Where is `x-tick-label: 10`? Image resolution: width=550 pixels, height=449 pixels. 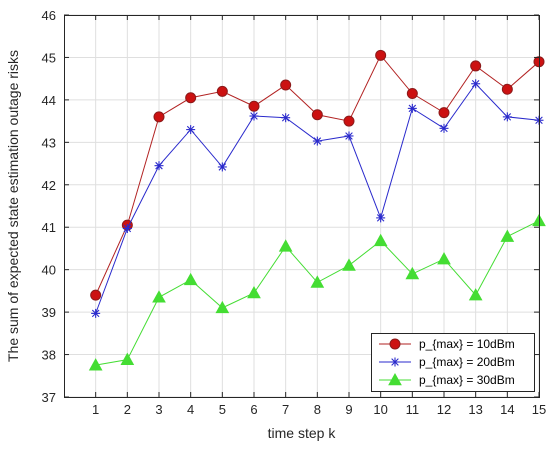 x-tick-label: 10 is located at coordinates (380, 409).